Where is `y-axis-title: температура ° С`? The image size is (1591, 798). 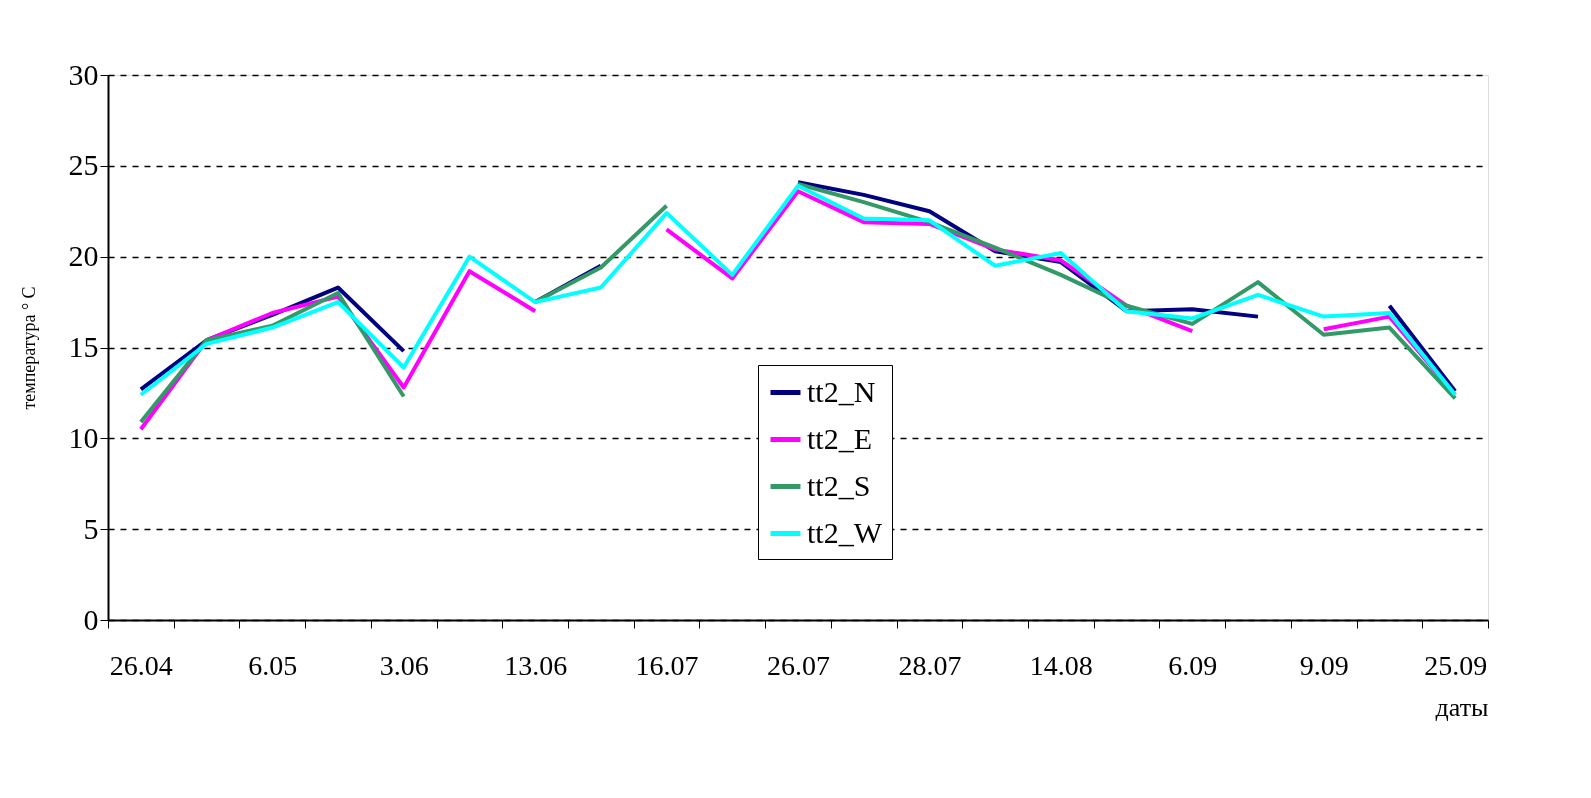 y-axis-title: температура ° С is located at coordinates (28, 348).